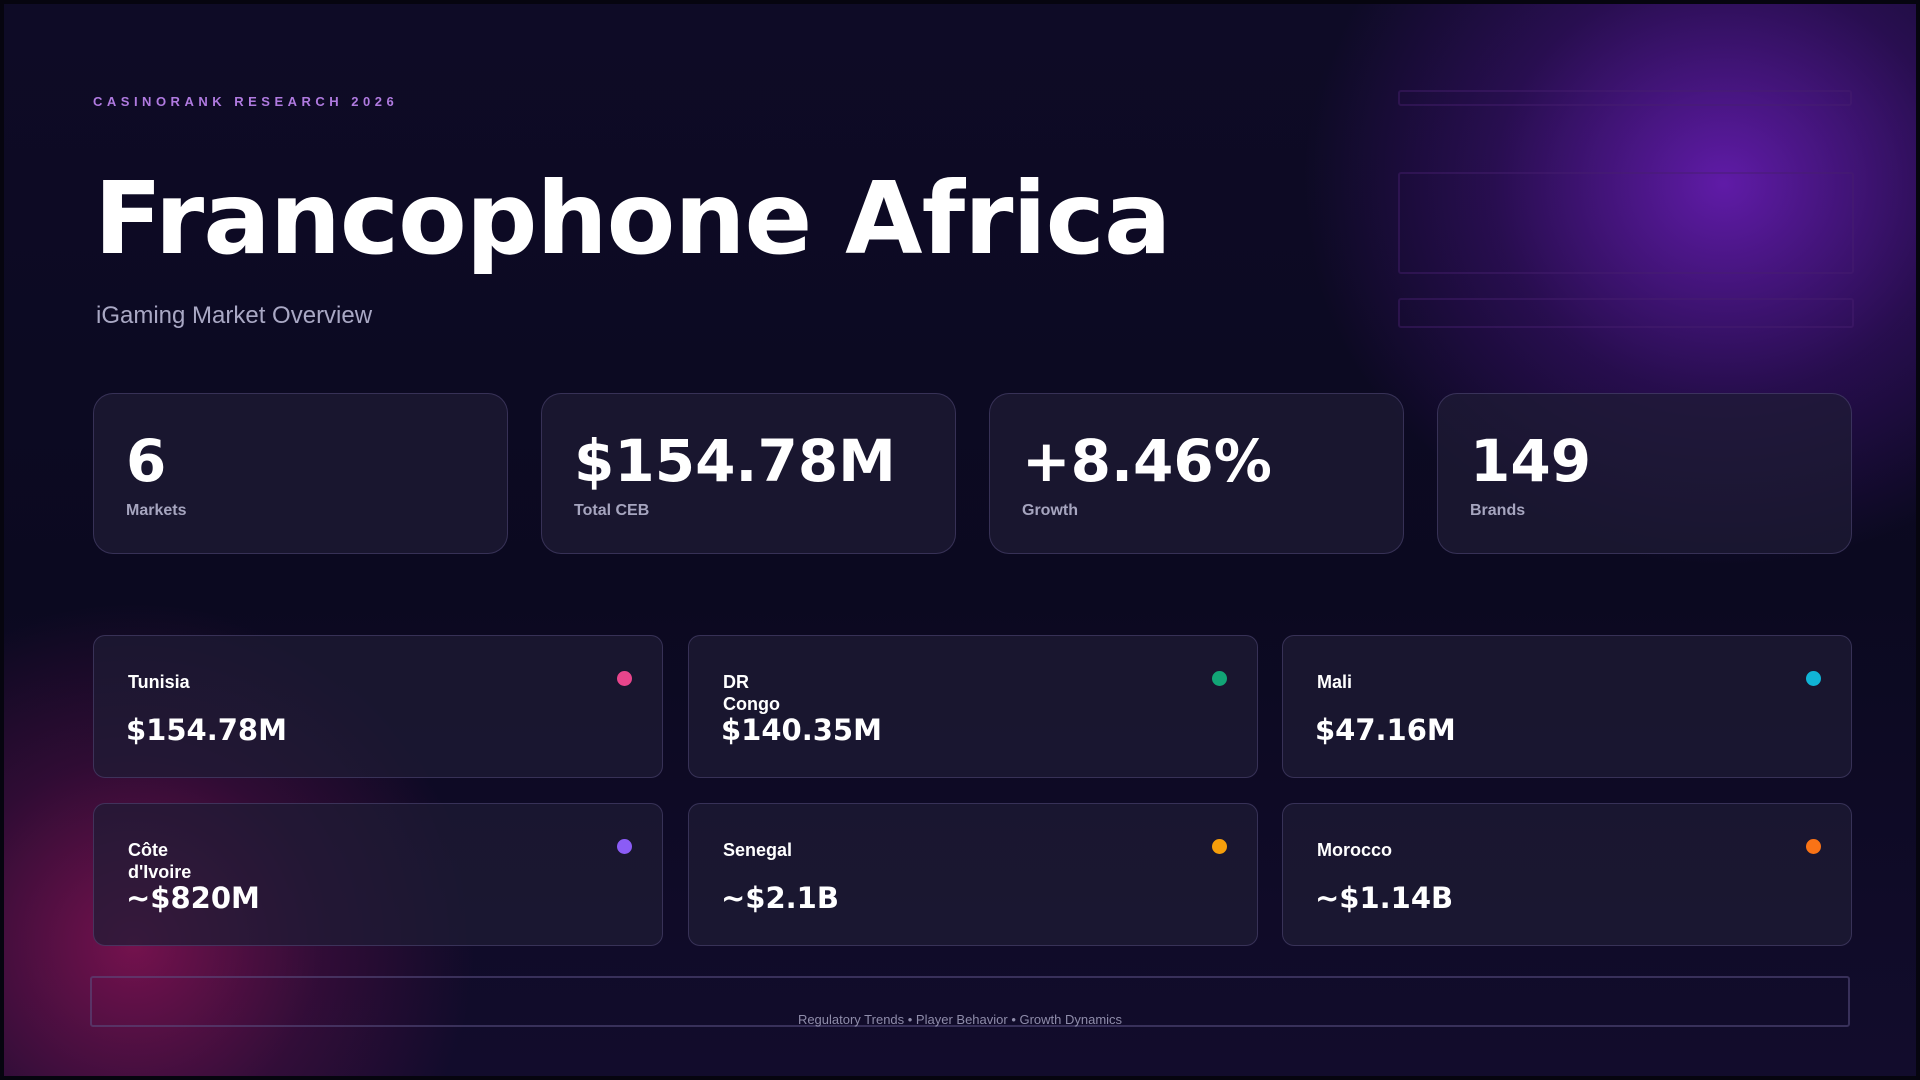  I want to click on stat-value: $154.78M, so click(735, 461).